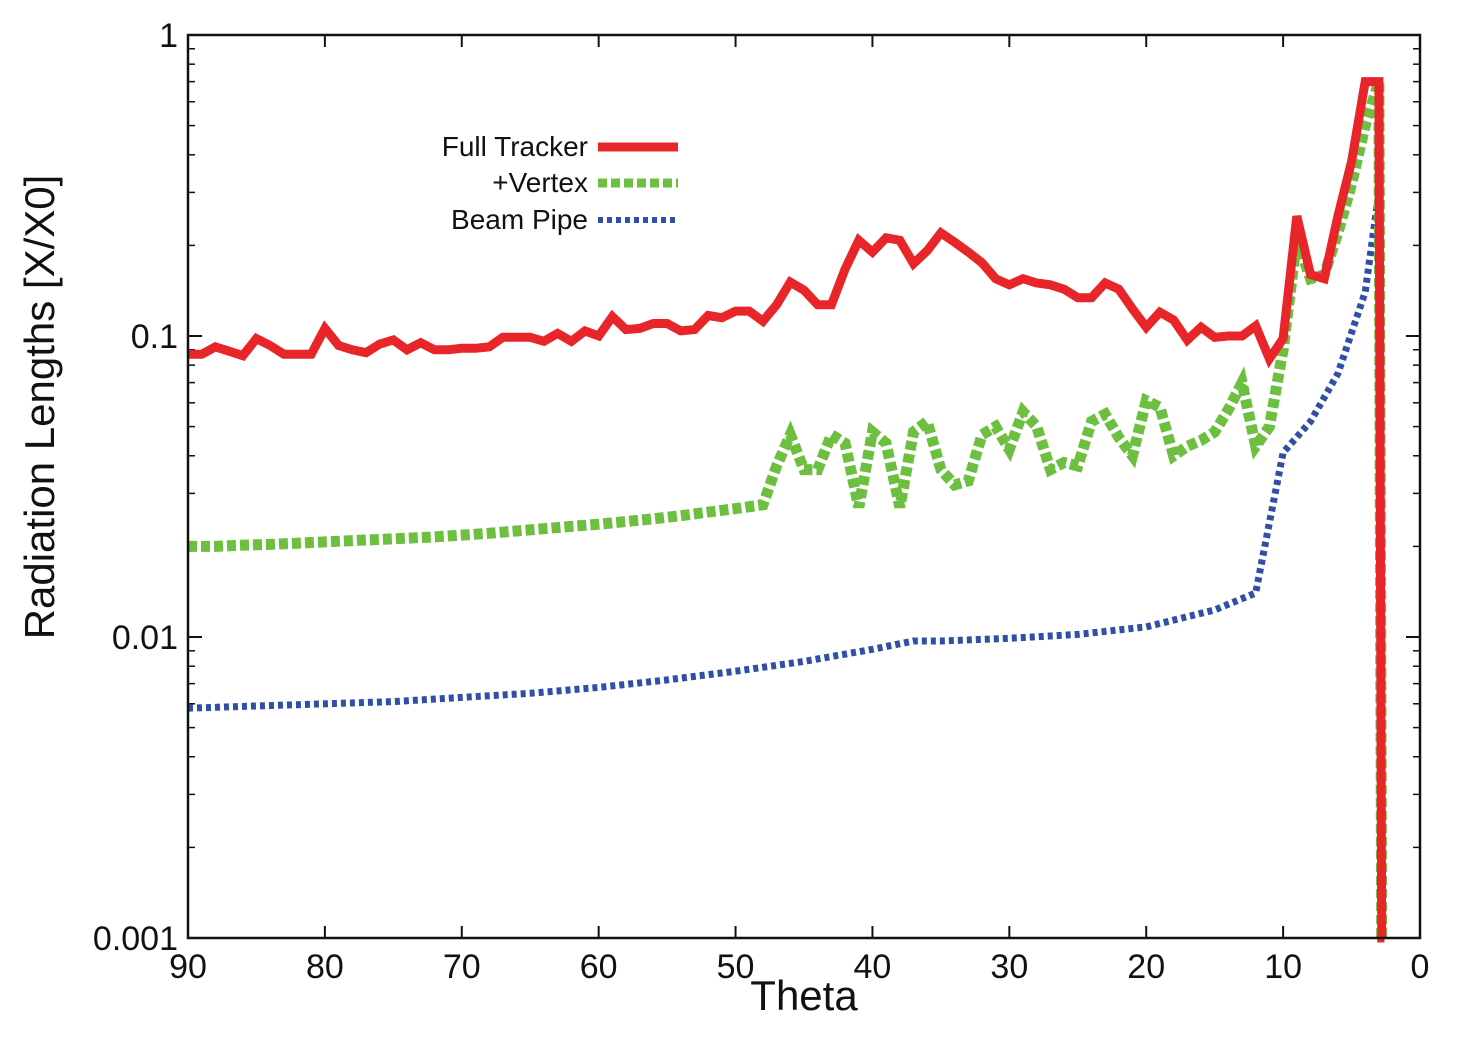  I want to click on legend-label-vertex: +Vertex, so click(540, 182).